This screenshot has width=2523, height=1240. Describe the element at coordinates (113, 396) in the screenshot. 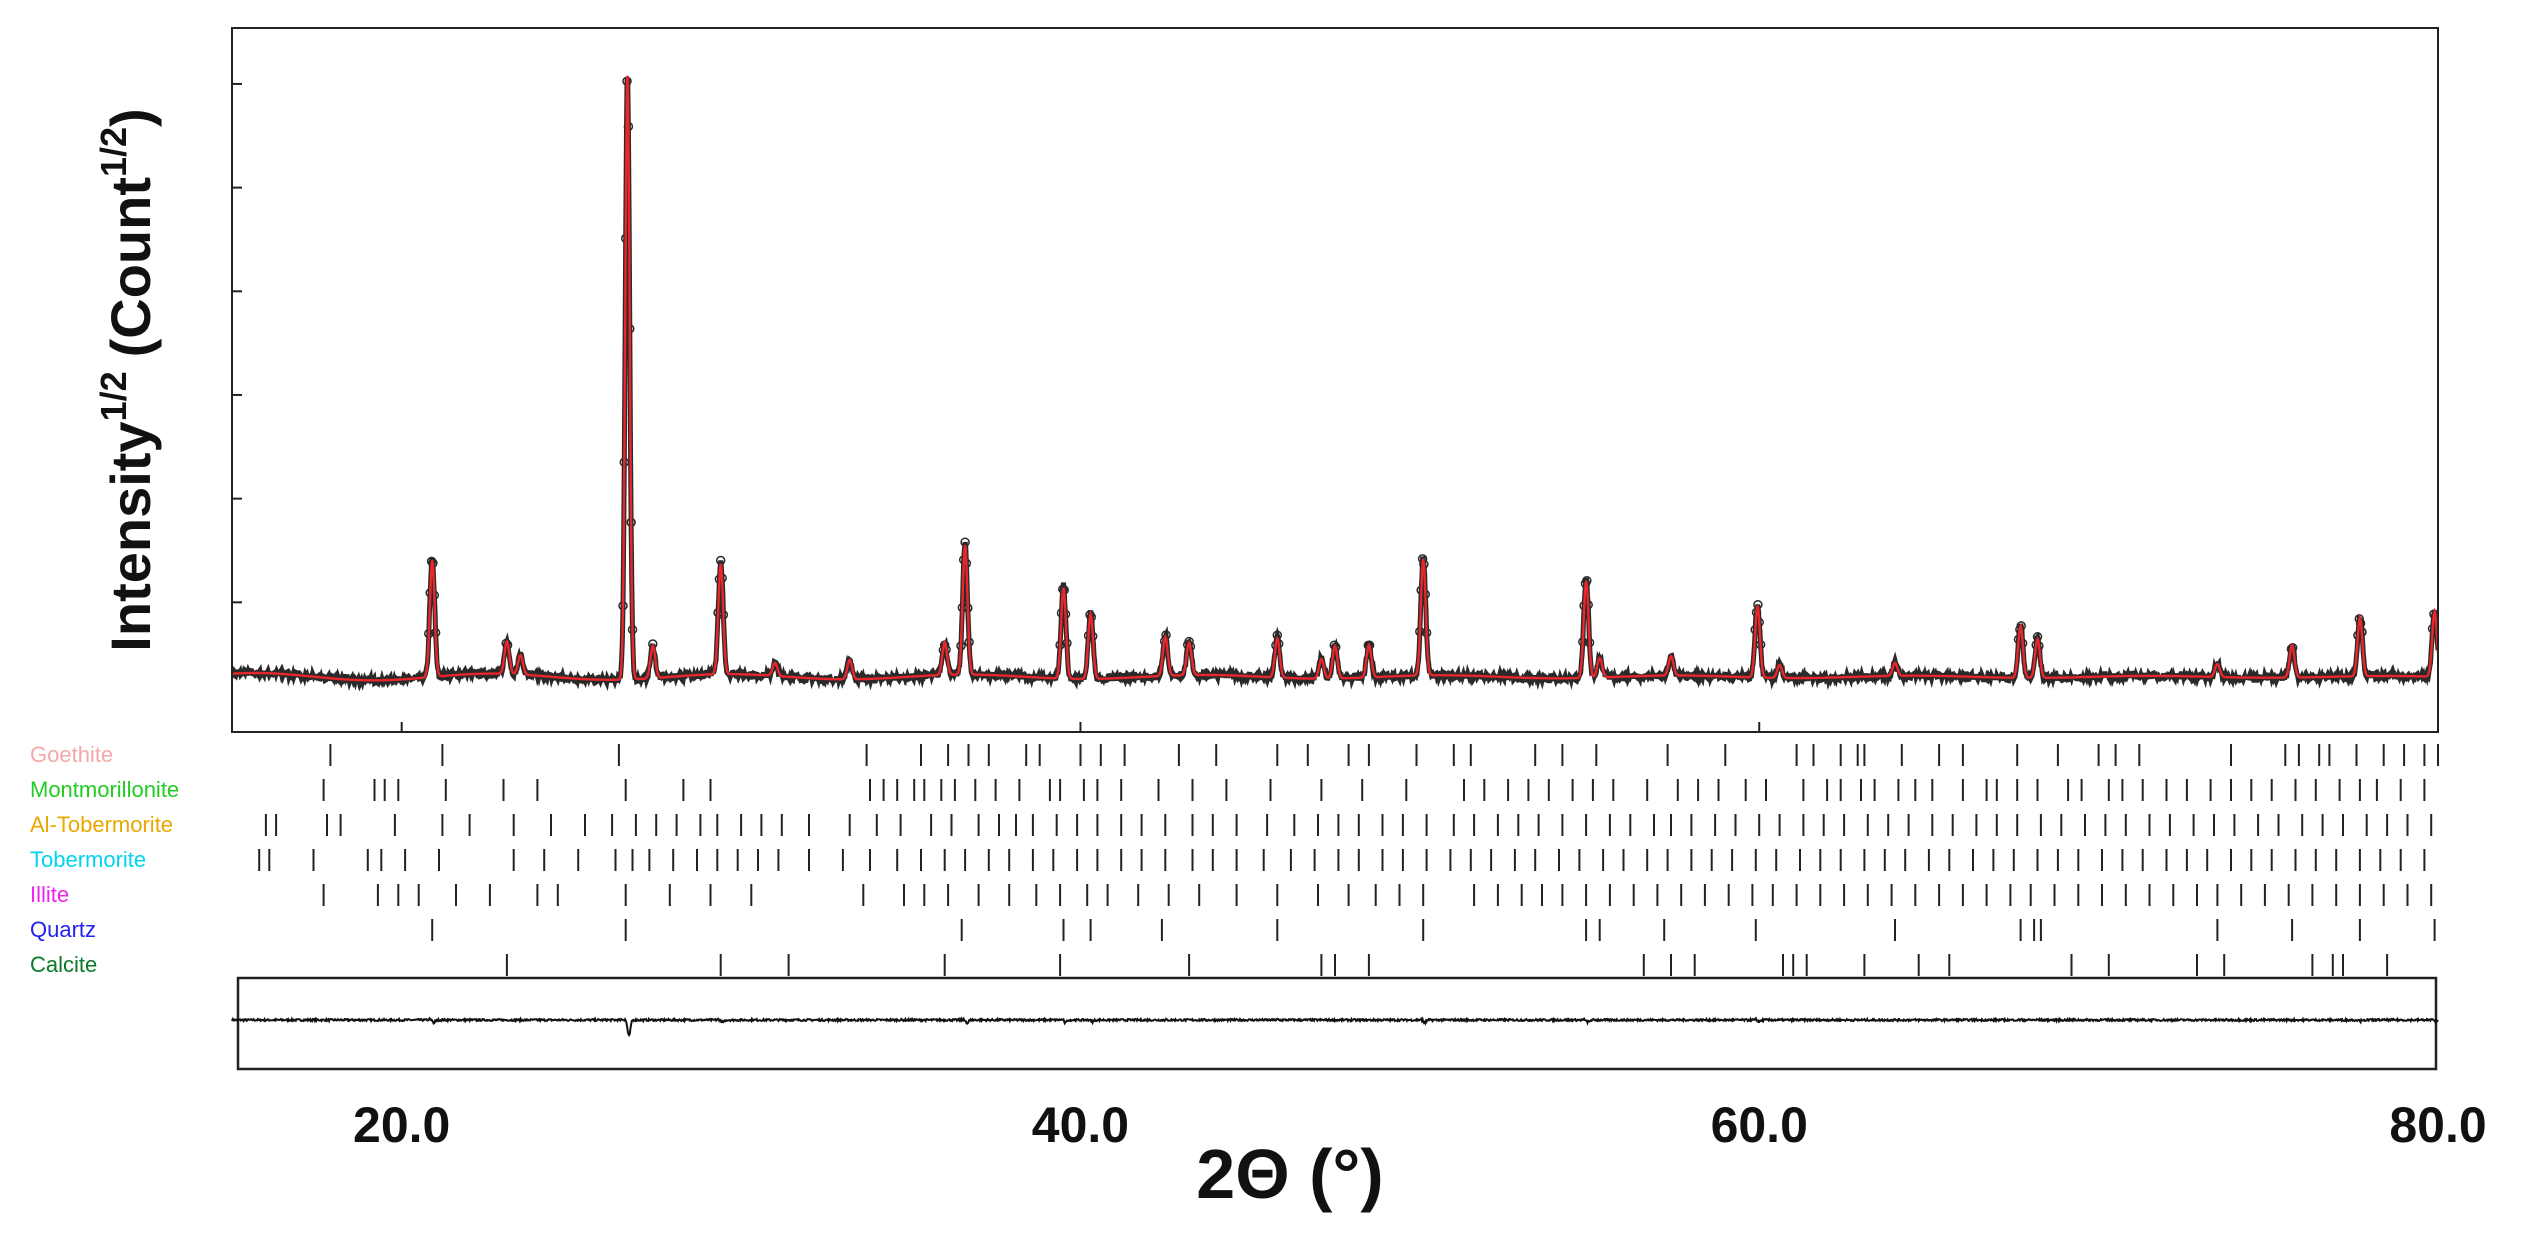

I see `y-axis-label-sup: 1/2` at that location.